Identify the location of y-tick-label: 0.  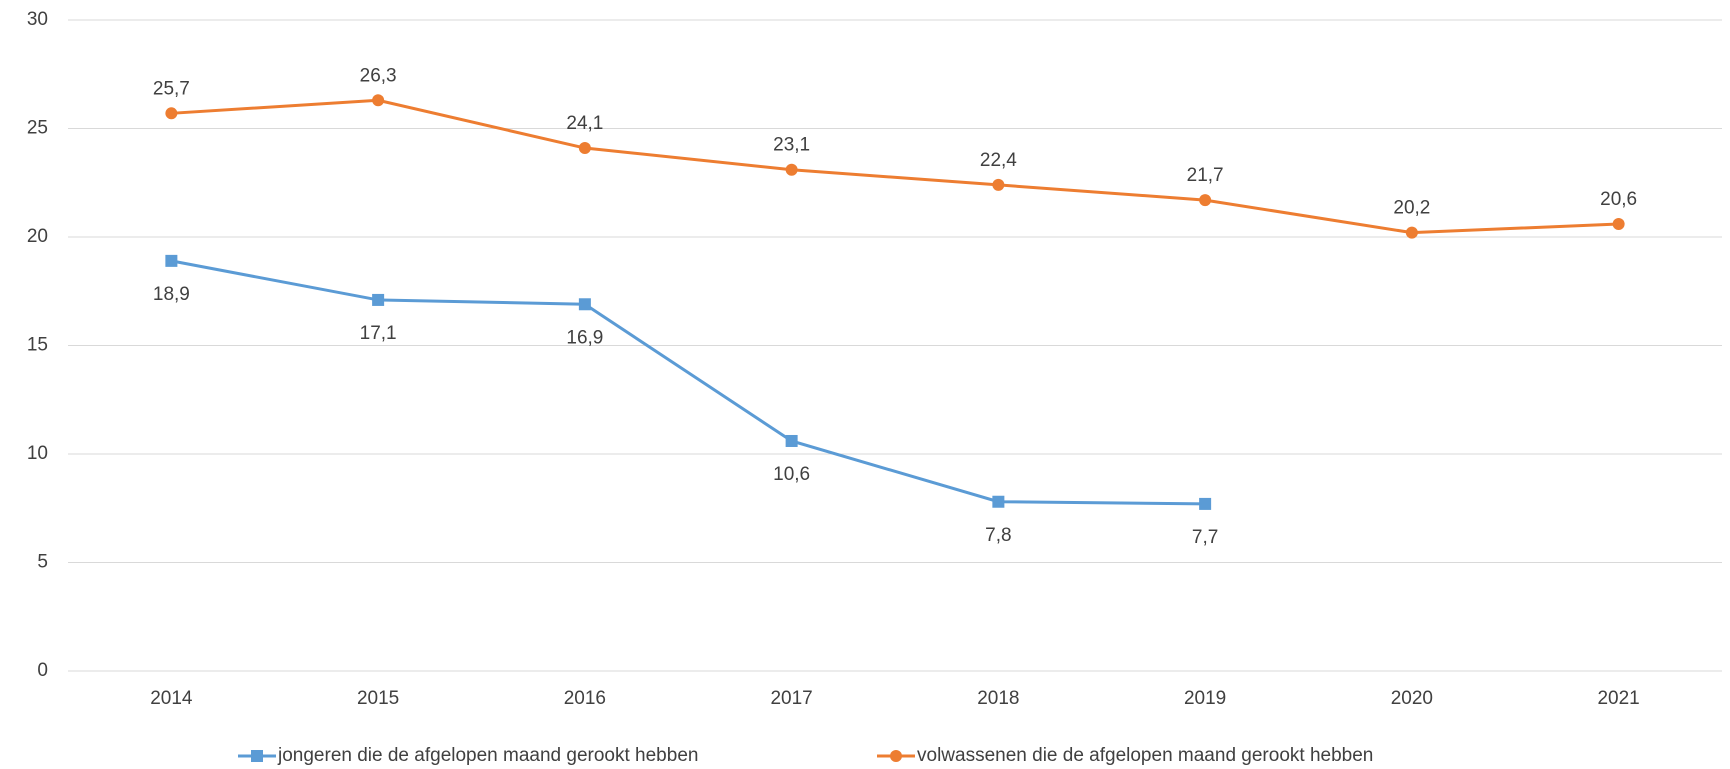
(42, 670).